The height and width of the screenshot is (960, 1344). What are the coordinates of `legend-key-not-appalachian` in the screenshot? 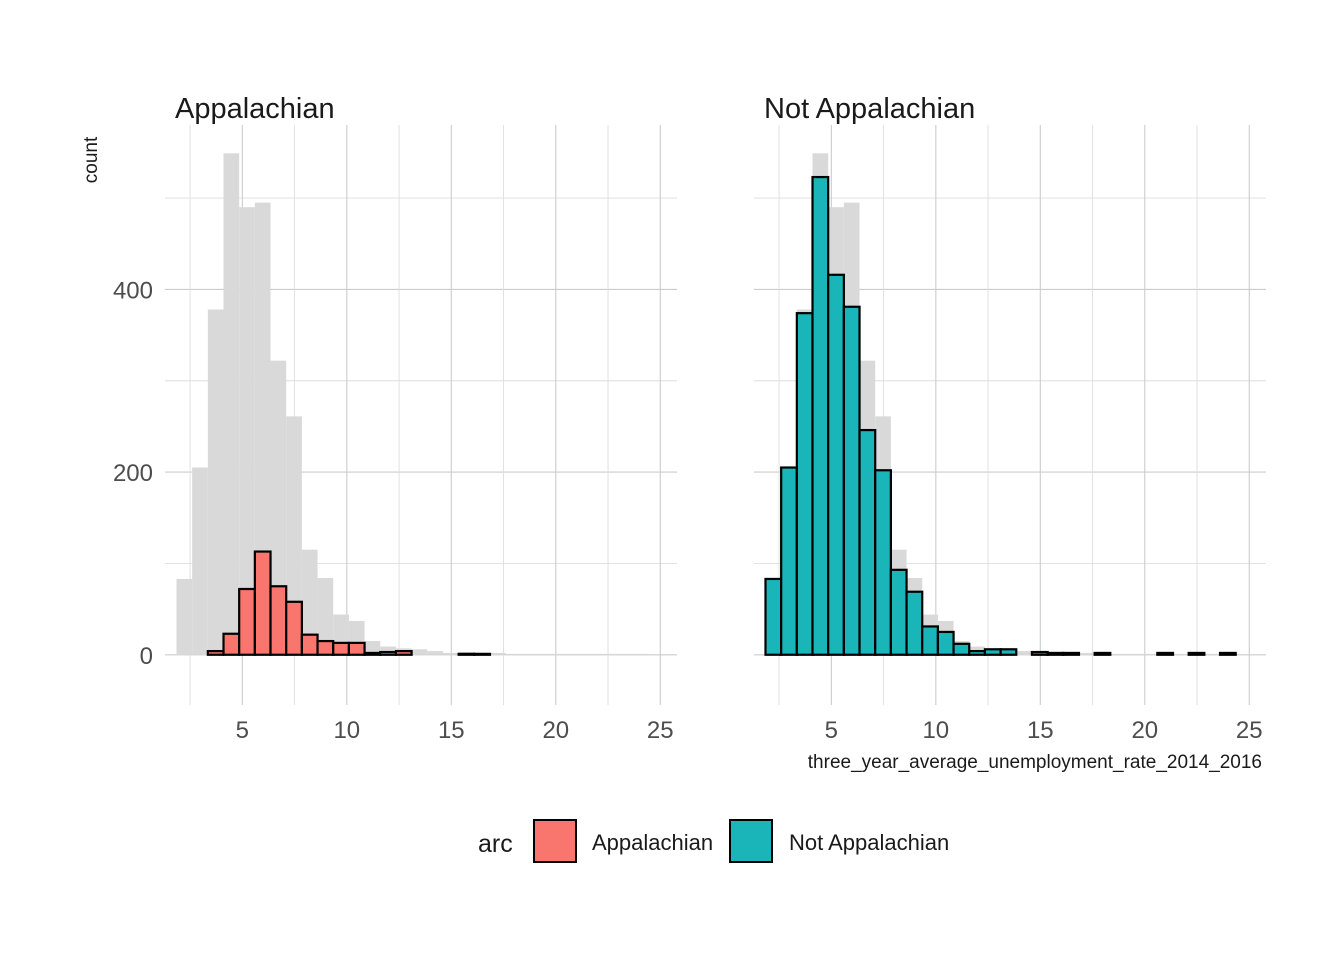 It's located at (751, 841).